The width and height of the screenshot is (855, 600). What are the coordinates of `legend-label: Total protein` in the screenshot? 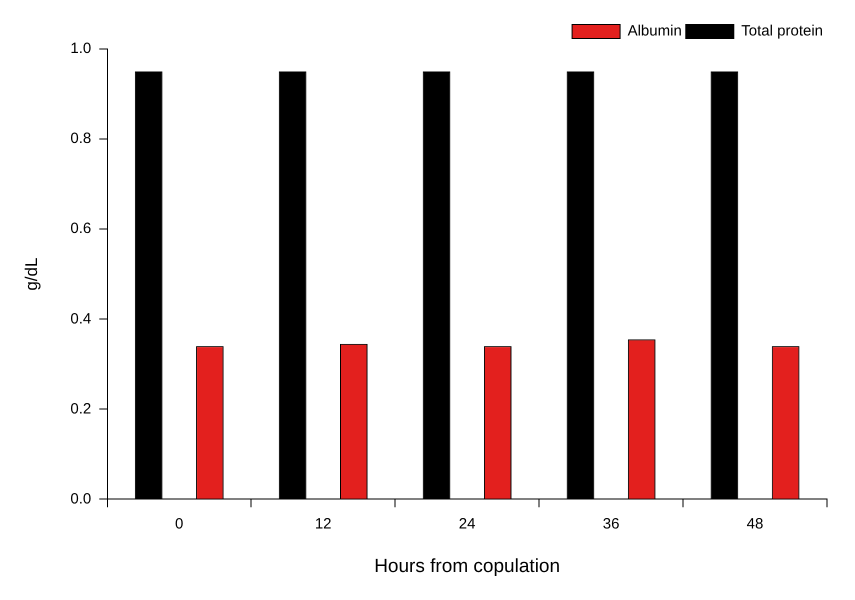 It's located at (782, 31).